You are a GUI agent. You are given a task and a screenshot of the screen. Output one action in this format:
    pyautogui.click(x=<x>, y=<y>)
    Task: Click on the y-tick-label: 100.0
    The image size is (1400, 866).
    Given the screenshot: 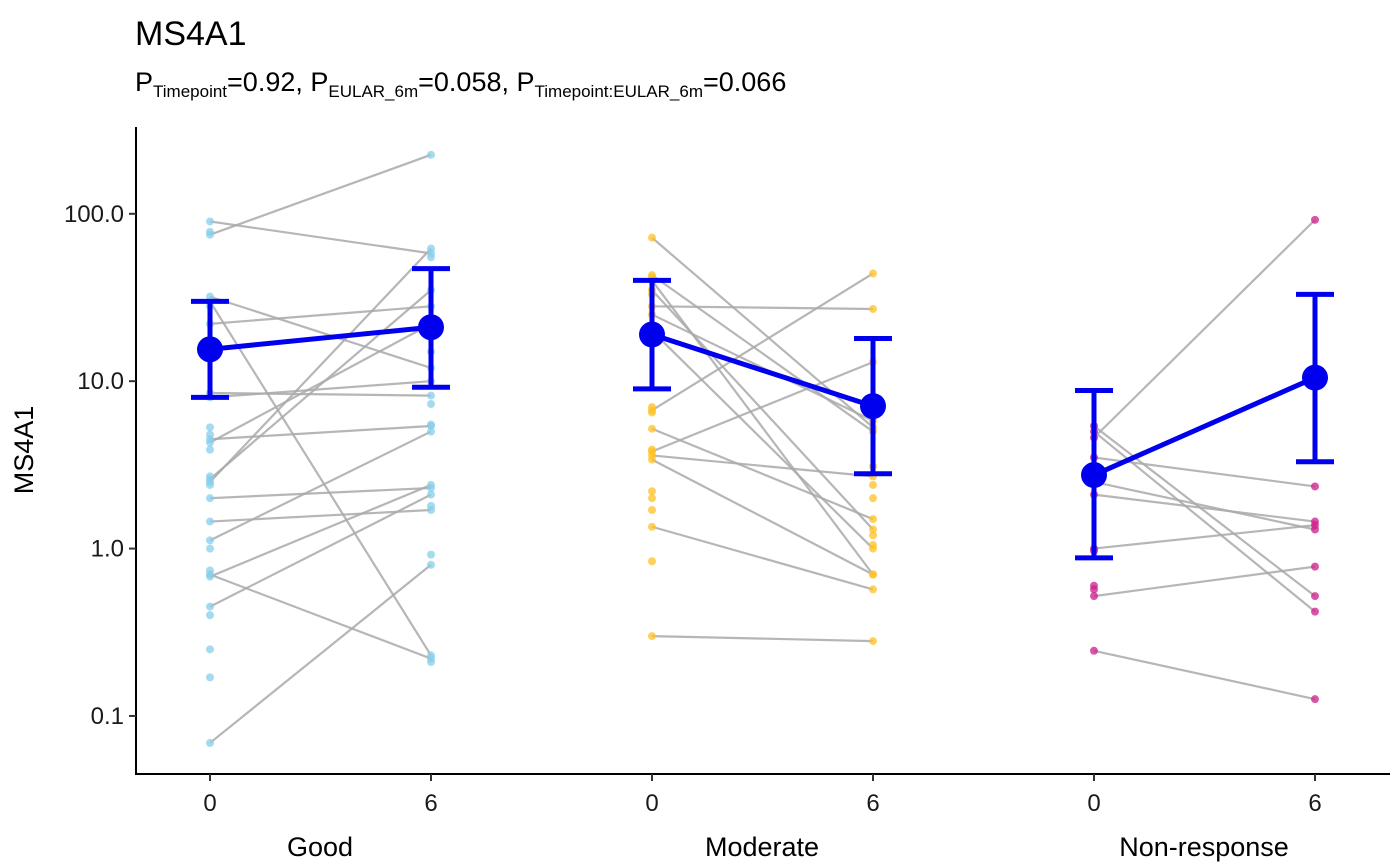 What is the action you would take?
    pyautogui.click(x=94, y=214)
    